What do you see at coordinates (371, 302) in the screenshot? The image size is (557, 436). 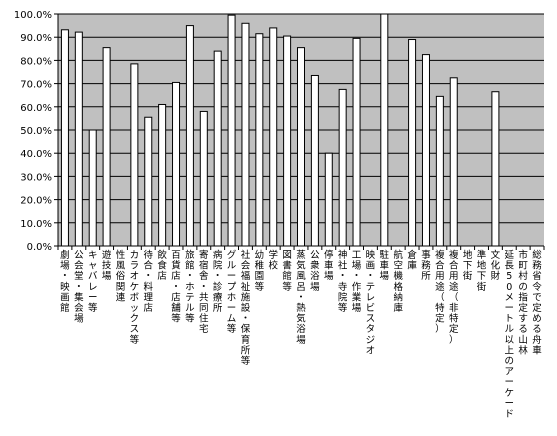 I see `category-label: 映画・テレビスタジオ` at bounding box center [371, 302].